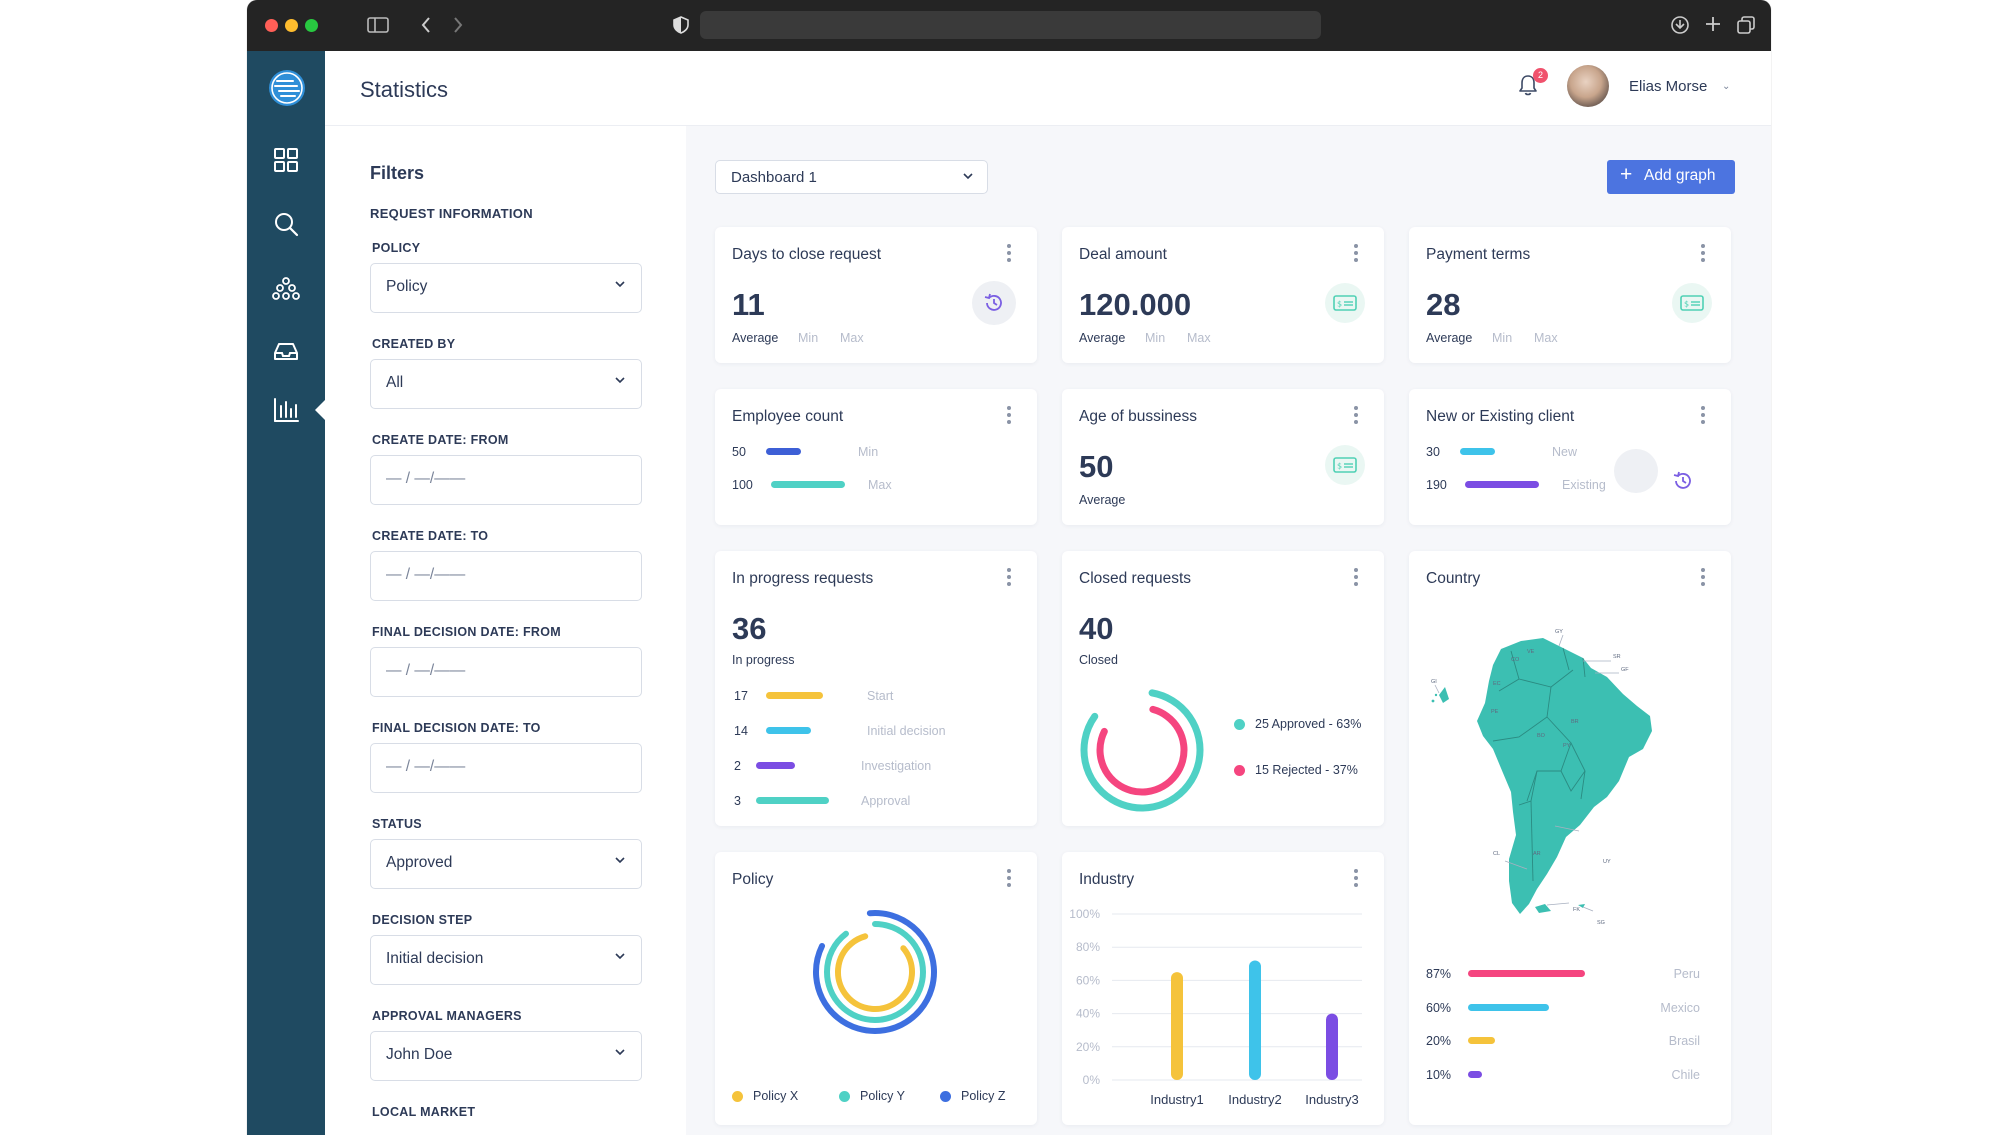 Image resolution: width=2016 pixels, height=1135 pixels. Describe the element at coordinates (286, 160) in the screenshot. I see `dashboard-grid-icon` at that location.